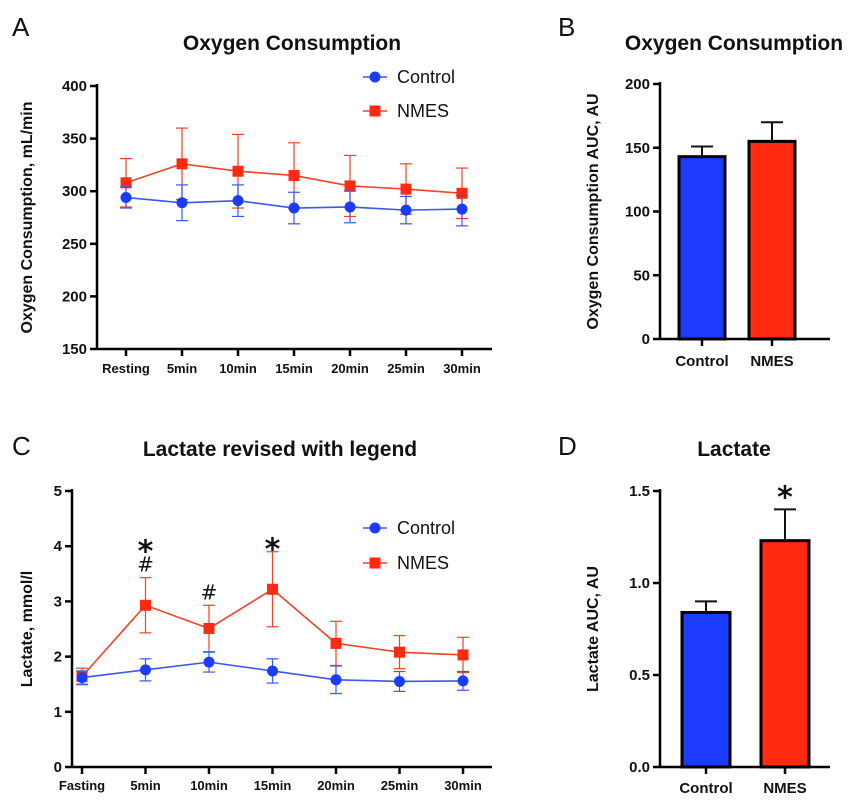 This screenshot has width=861, height=801. Describe the element at coordinates (375, 77) in the screenshot. I see `panel-a-legend-control-marker` at that location.